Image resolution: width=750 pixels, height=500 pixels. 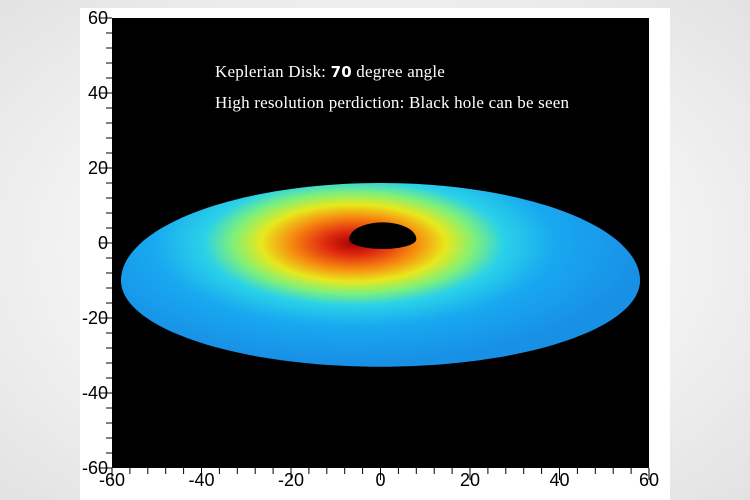 I want to click on x-tick-label: -40, so click(x=201, y=480).